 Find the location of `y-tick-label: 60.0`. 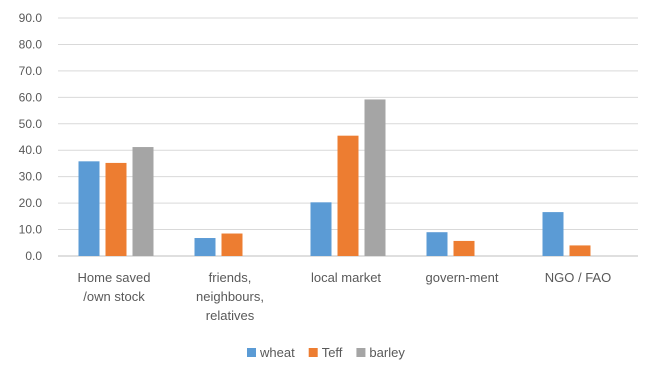

y-tick-label: 60.0 is located at coordinates (31, 97).